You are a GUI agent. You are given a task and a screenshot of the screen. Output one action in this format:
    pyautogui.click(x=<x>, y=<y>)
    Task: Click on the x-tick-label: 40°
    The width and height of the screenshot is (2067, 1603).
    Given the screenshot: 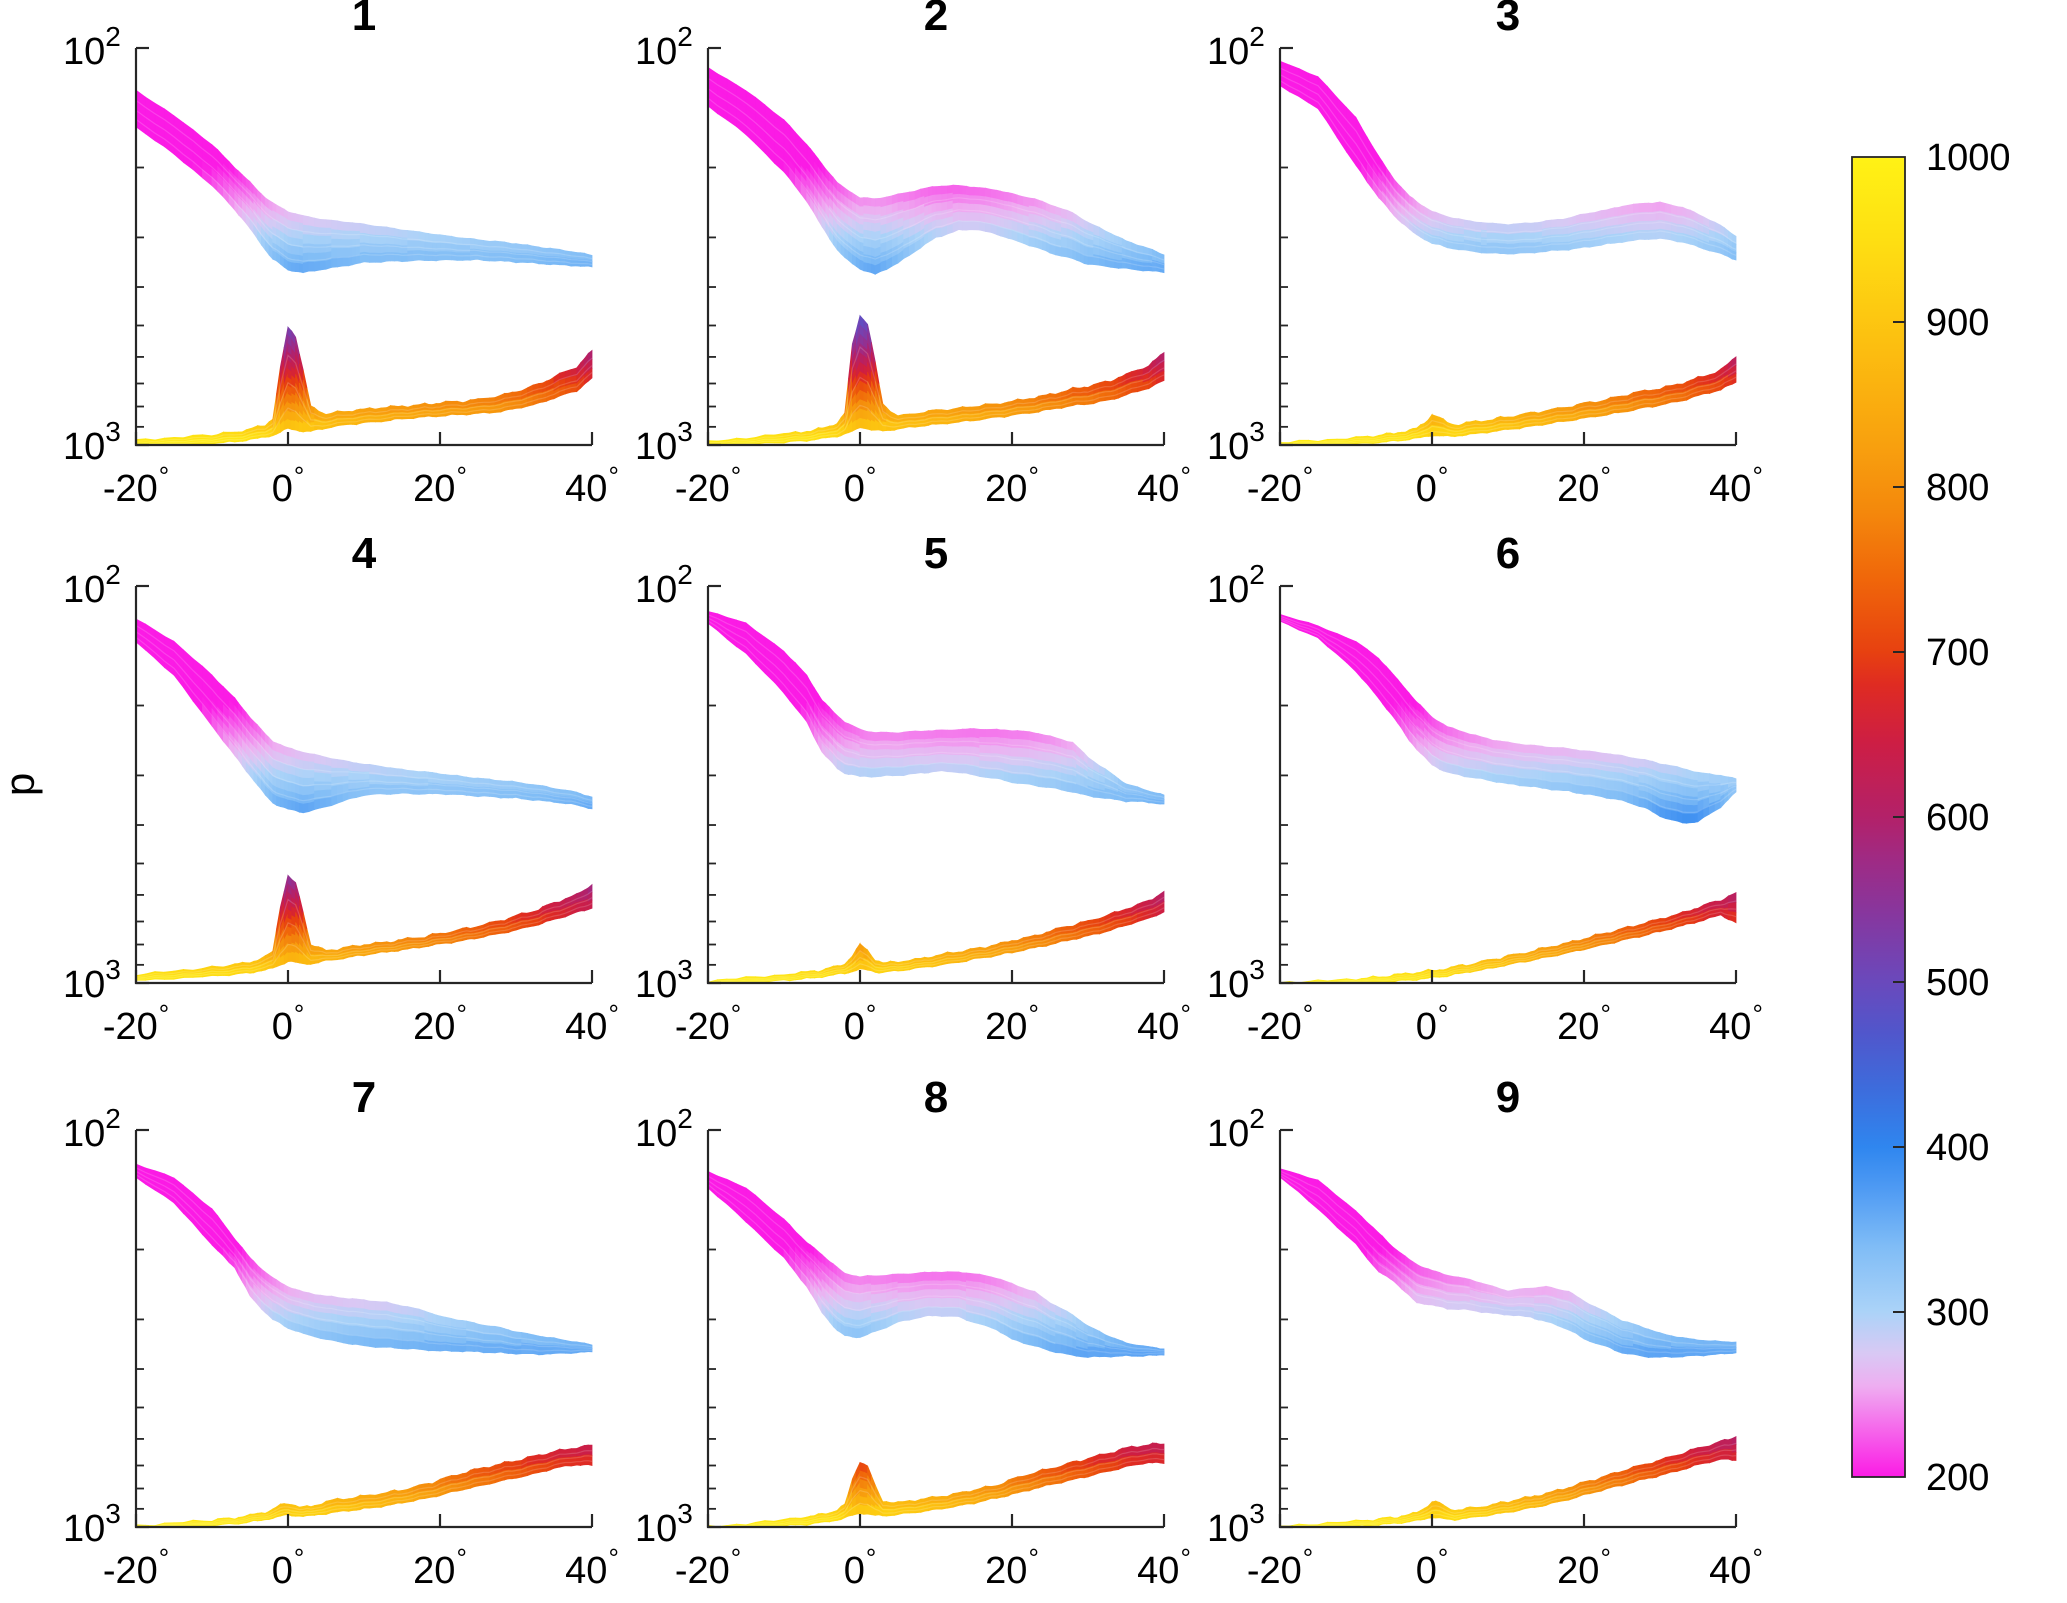 What is the action you would take?
    pyautogui.click(x=1164, y=1023)
    